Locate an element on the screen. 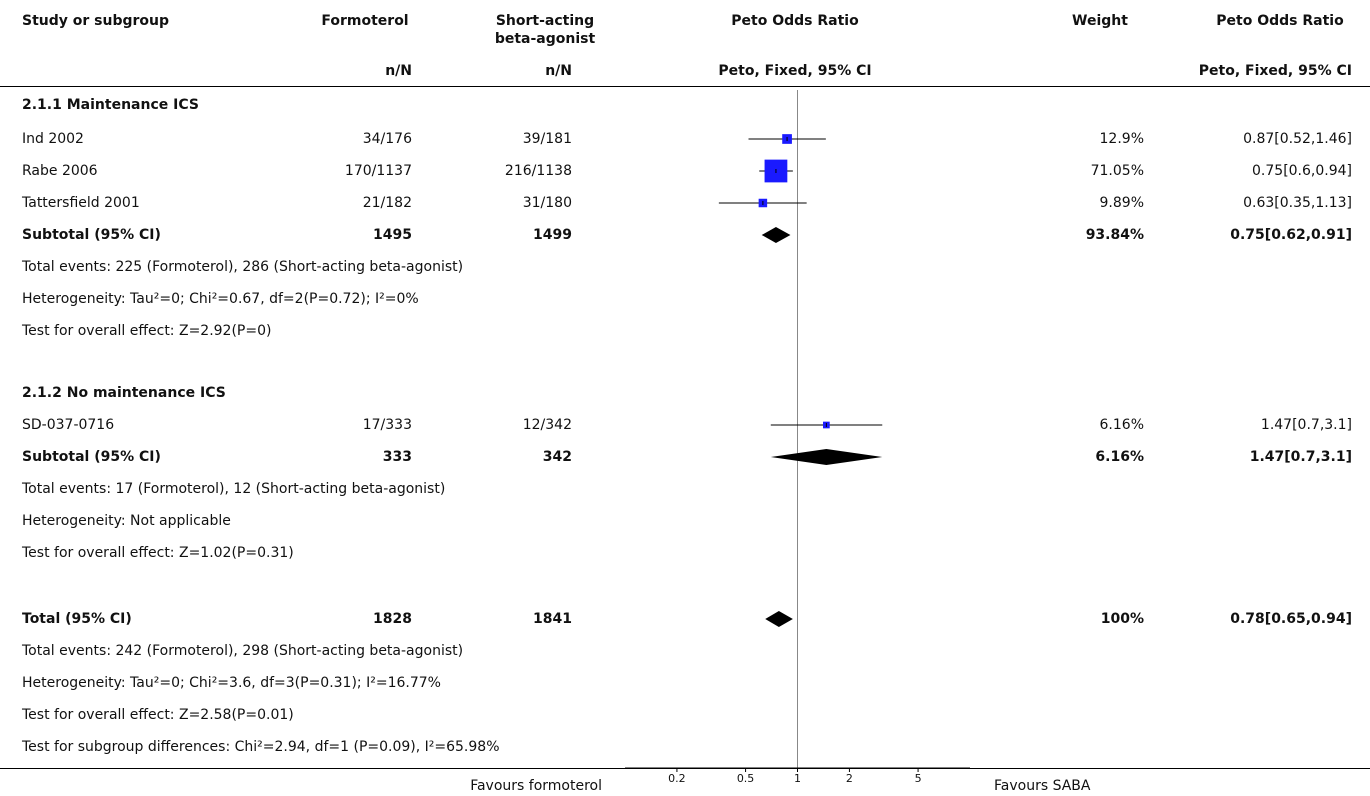  note-text: Test for overall effect: Z=2.58(P=0.01) is located at coordinates (158, 715).